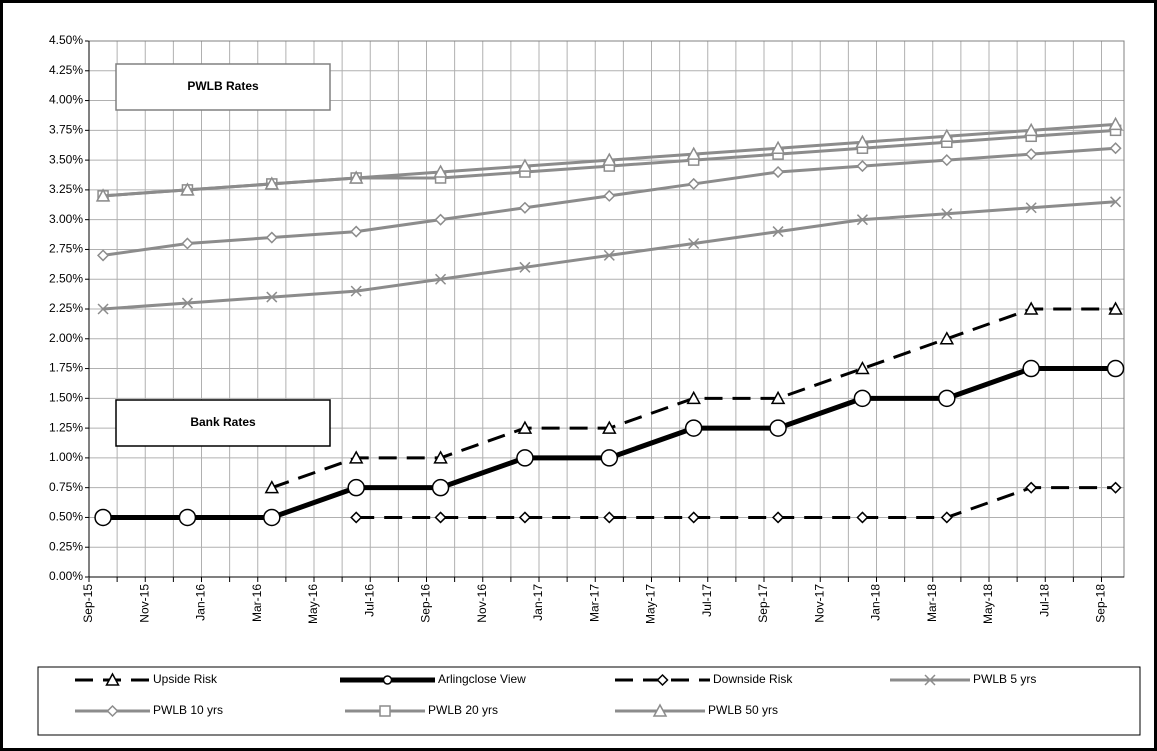 This screenshot has width=1157, height=751. Describe the element at coordinates (66, 70) in the screenshot. I see `y-tick-label: 4.25%` at that location.